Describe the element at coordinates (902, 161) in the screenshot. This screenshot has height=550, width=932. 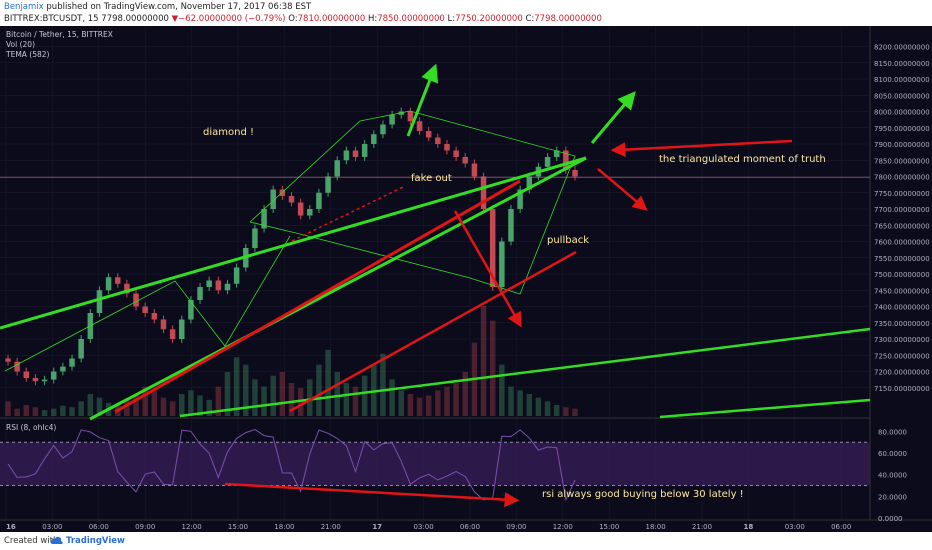
I see `price-tick-label: 7850.00000000` at that location.